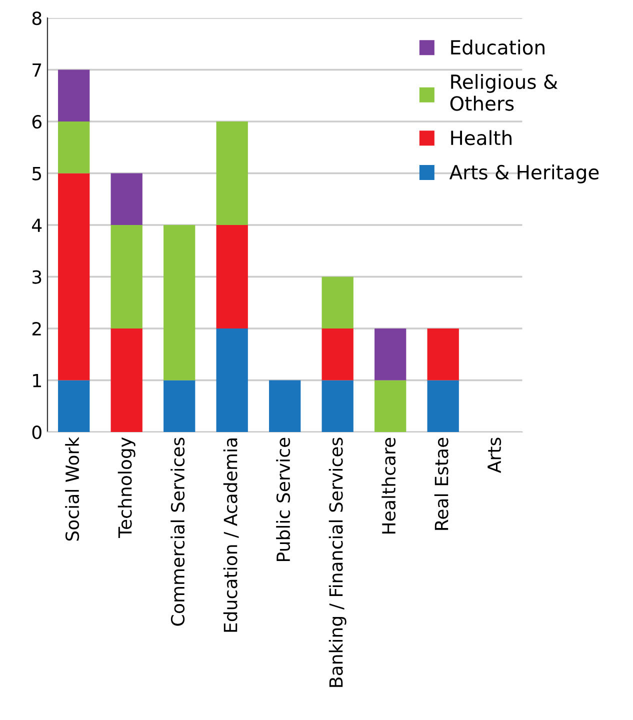 Image resolution: width=633 pixels, height=720 pixels. Describe the element at coordinates (37, 18) in the screenshot. I see `y-tick-label: 8` at that location.